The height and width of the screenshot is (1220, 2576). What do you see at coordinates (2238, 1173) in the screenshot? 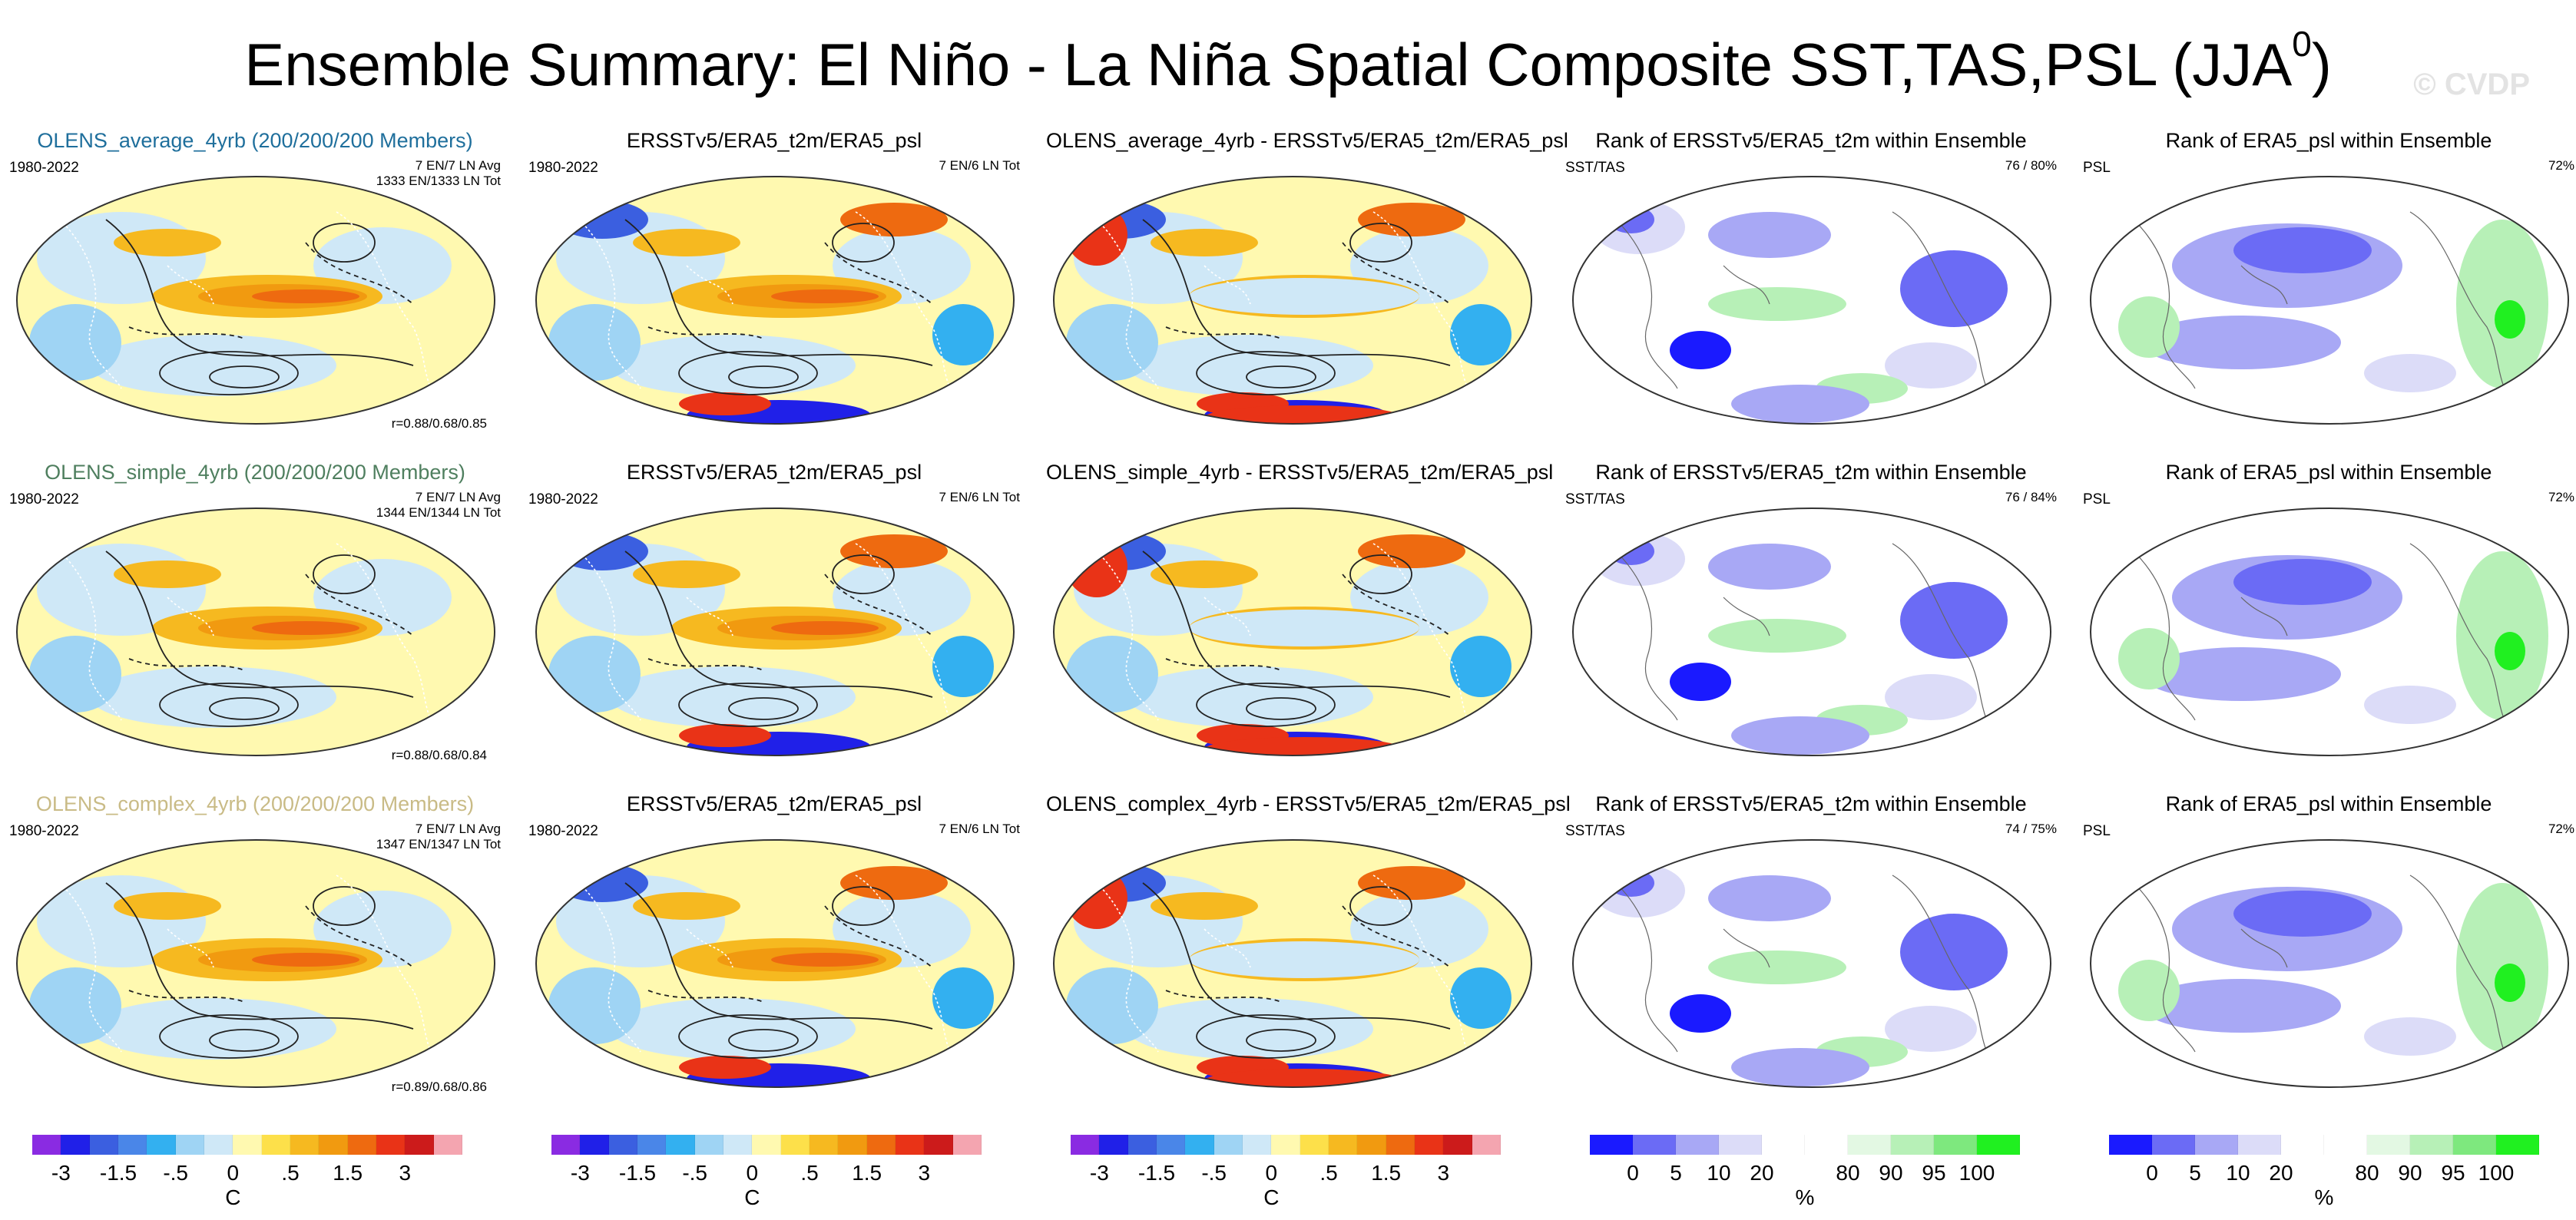
I see `colorbar-tick-label: 10` at bounding box center [2238, 1173].